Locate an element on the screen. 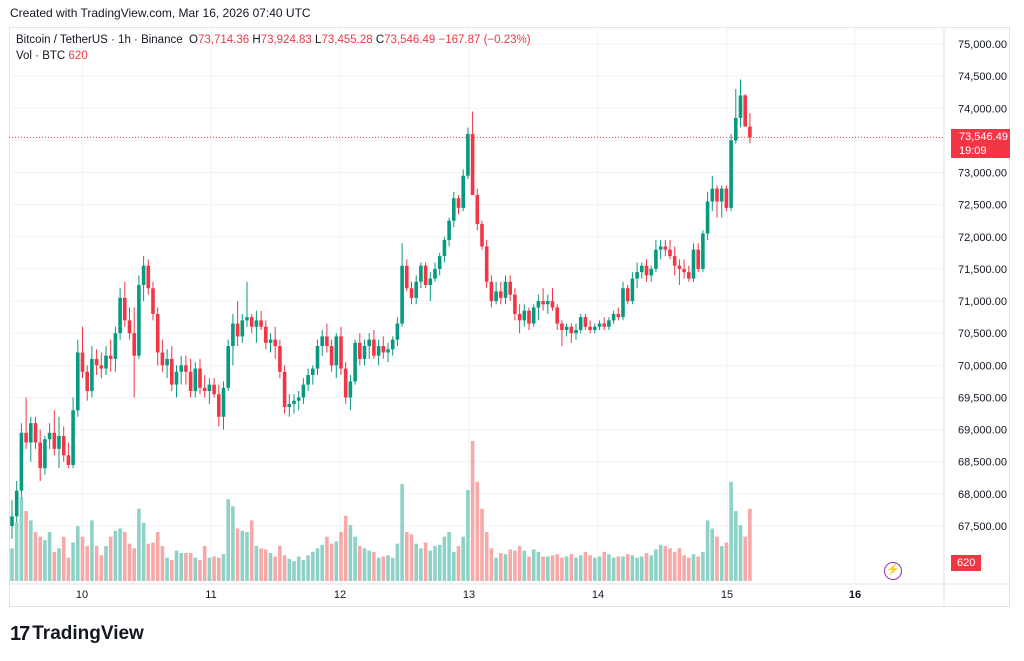  x-tick-label: 16 is located at coordinates (855, 595).